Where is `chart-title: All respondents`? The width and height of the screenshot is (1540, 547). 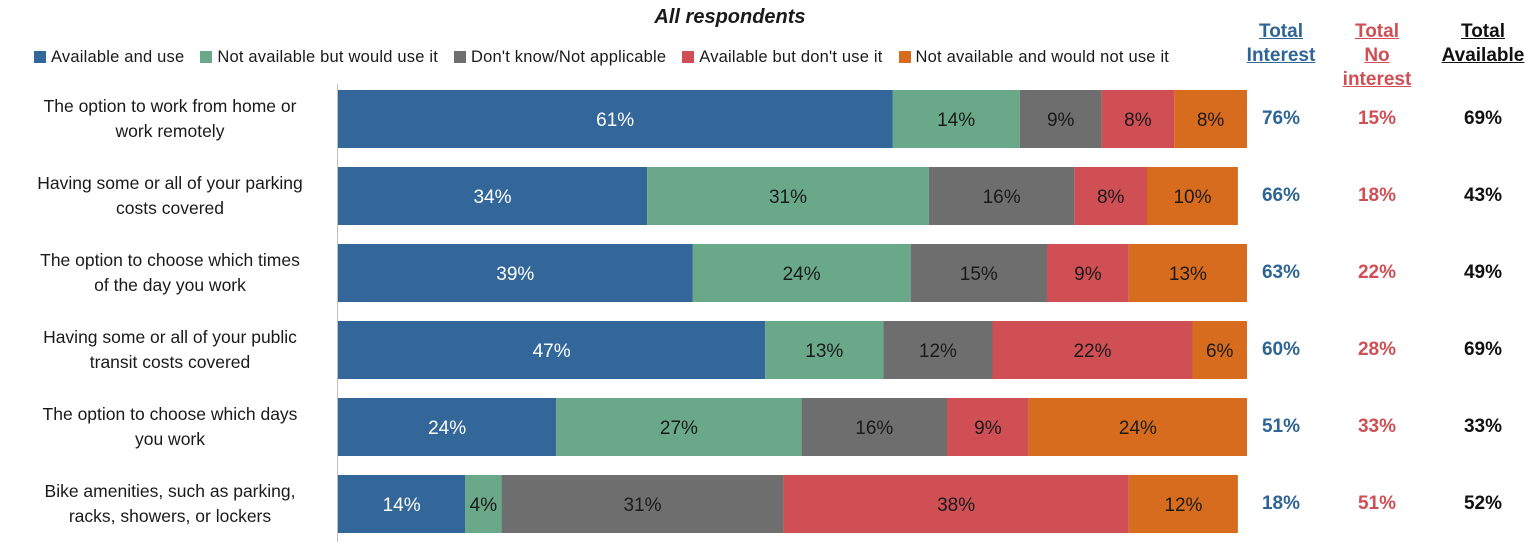
chart-title: All respondents is located at coordinates (730, 17).